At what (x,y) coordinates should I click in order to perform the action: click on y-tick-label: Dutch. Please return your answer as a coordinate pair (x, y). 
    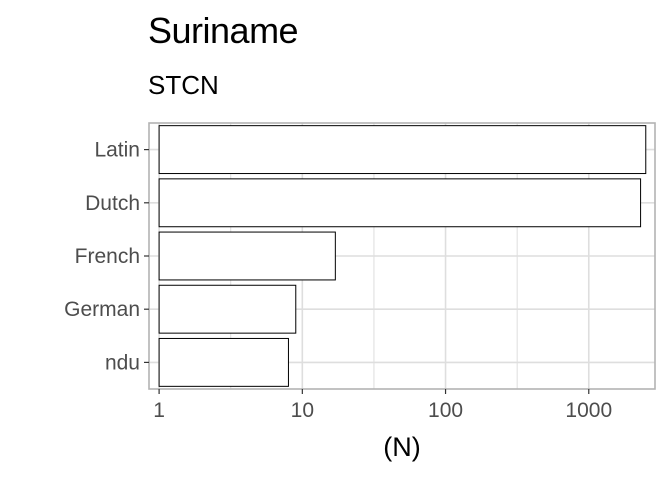
    Looking at the image, I should click on (112, 203).